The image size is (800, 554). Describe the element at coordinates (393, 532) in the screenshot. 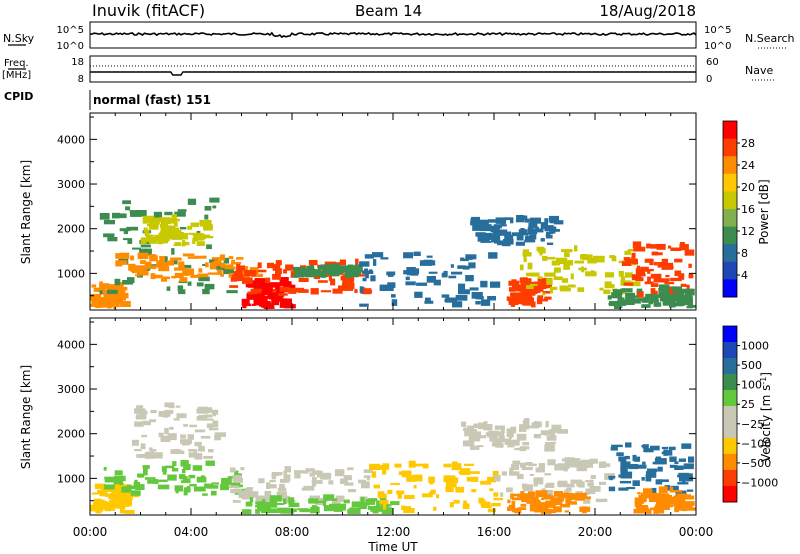

I see `time-axis: 00:00 04:00 08:00 12:00 16:00 20:00 00:00` at that location.